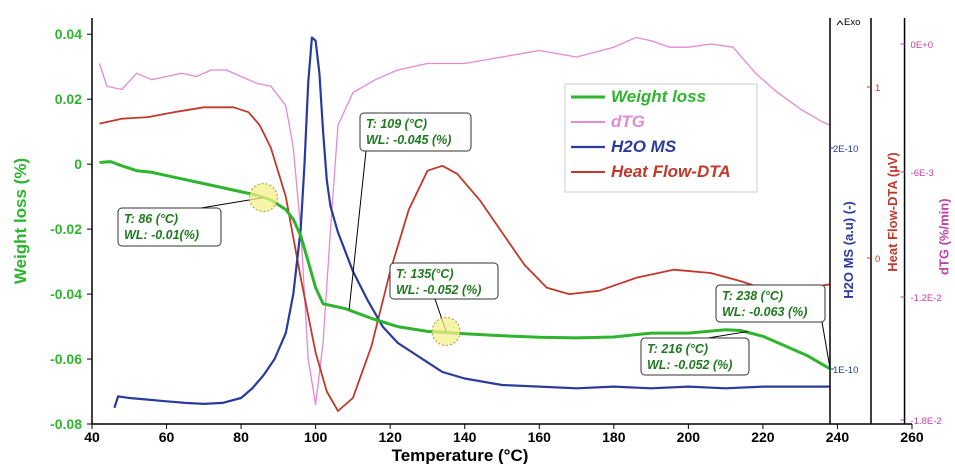  What do you see at coordinates (68, 99) in the screenshot?
I see `y-tick-label: 0.02` at bounding box center [68, 99].